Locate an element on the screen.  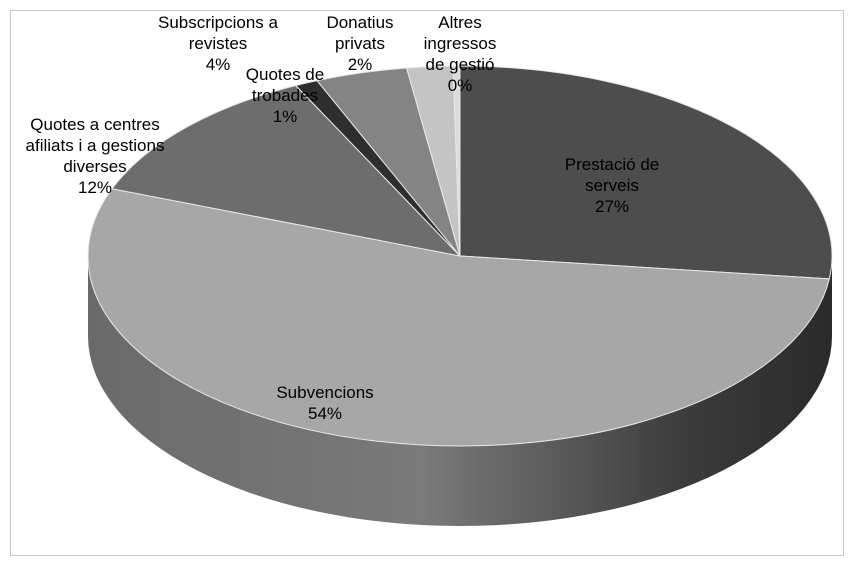
slice-label-line: Quotes a centres is located at coordinates (94, 124).